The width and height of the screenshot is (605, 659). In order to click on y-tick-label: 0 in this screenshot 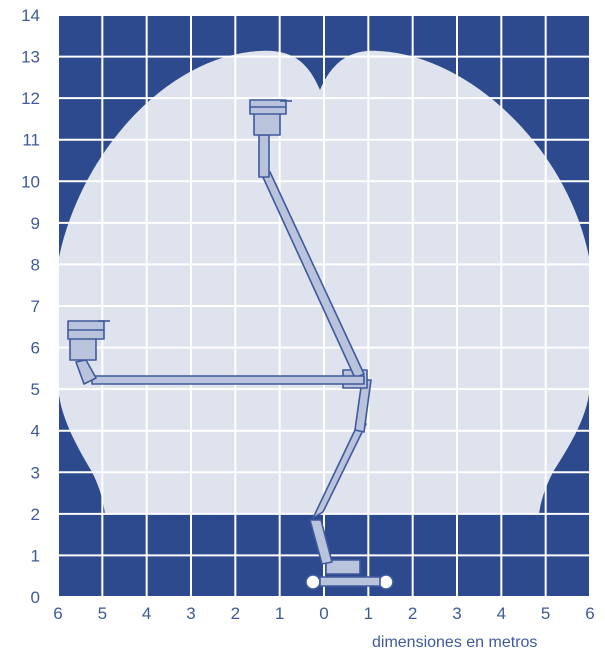, I will do `click(35, 597)`.